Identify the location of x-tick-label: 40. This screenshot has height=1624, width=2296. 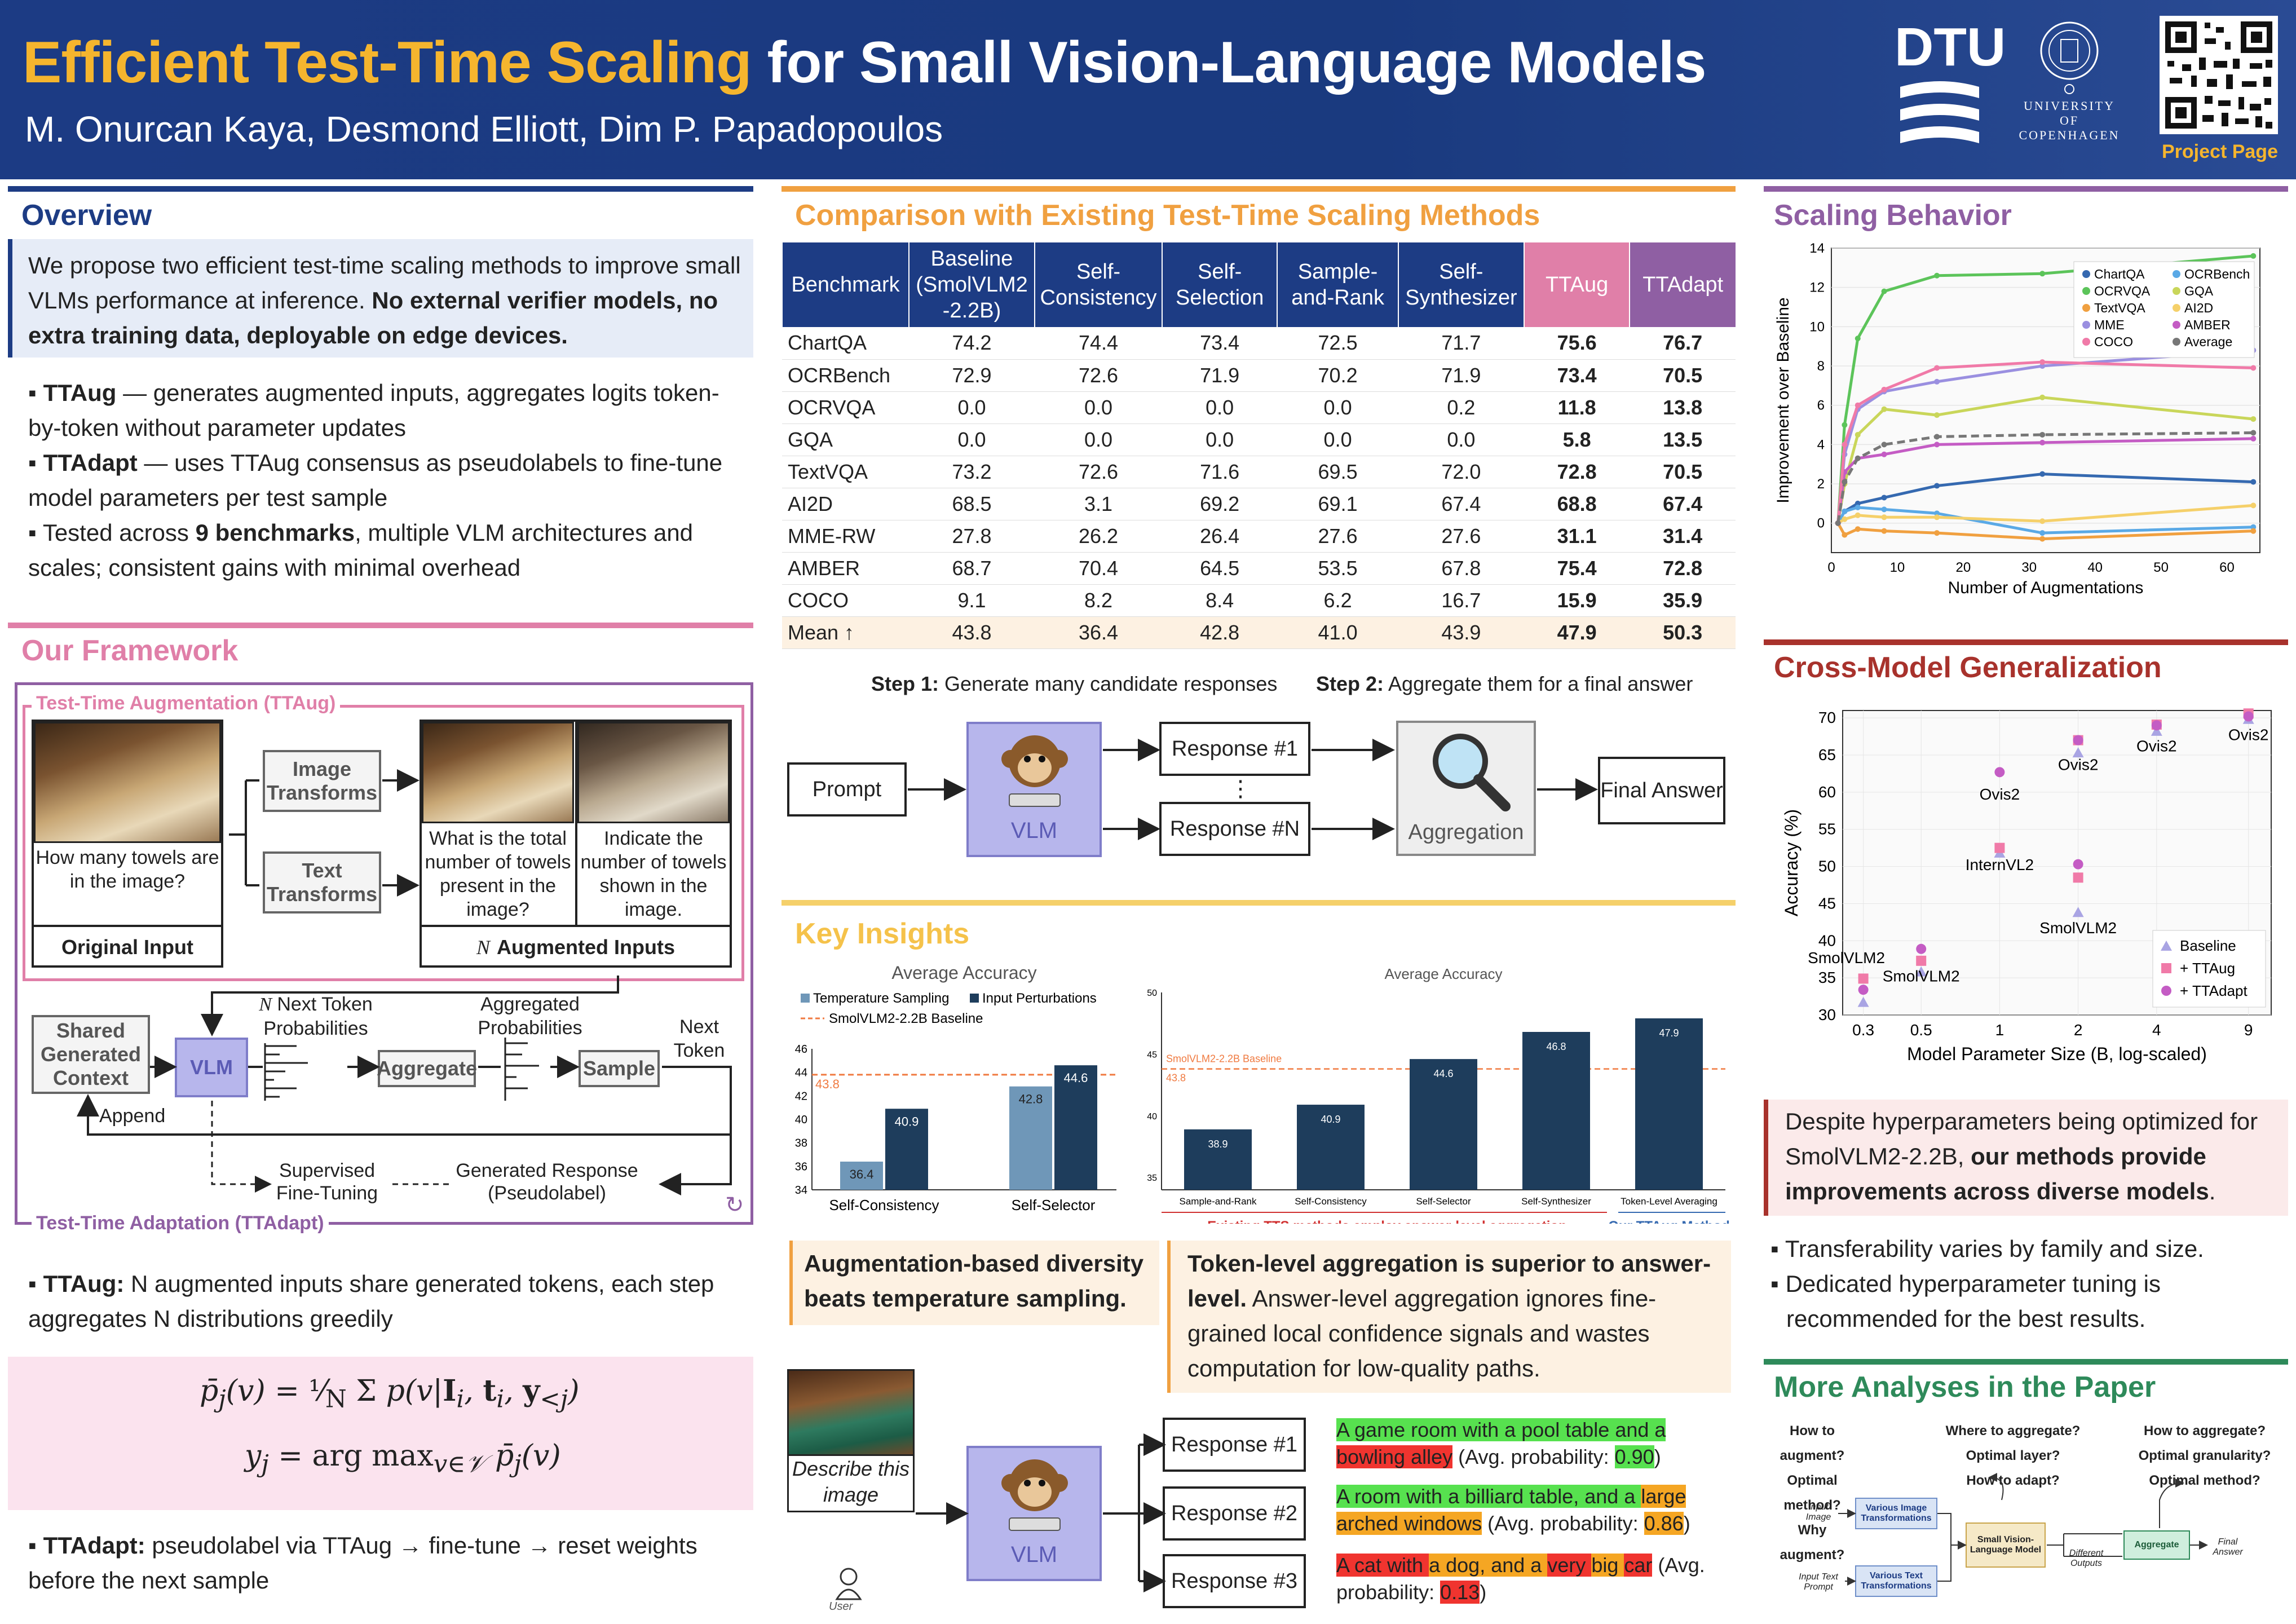
(2095, 567).